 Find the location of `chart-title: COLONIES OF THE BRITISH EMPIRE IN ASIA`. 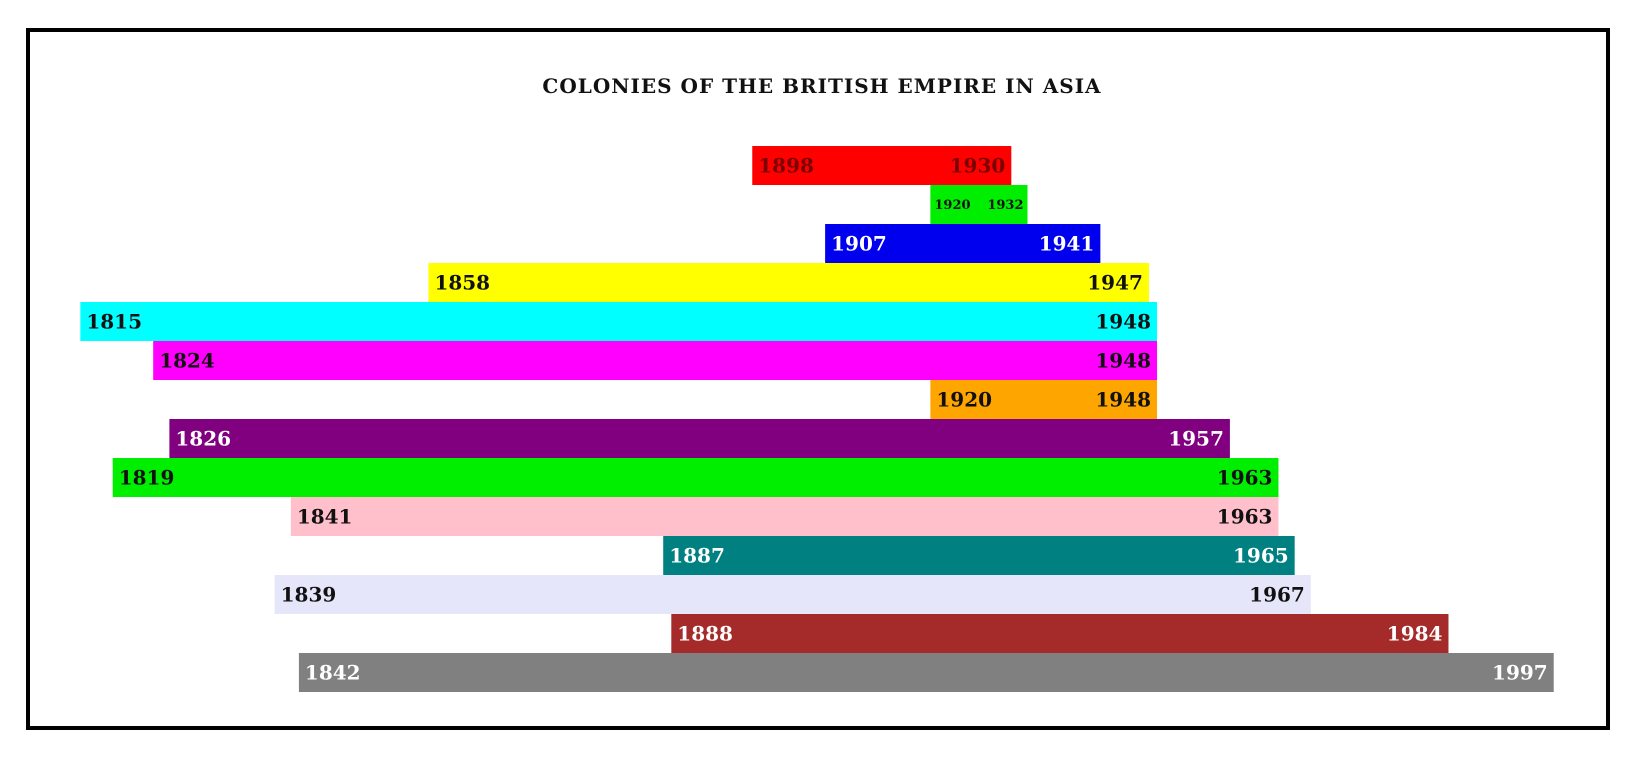

chart-title: COLONIES OF THE BRITISH EMPIRE IN ASIA is located at coordinates (822, 86).